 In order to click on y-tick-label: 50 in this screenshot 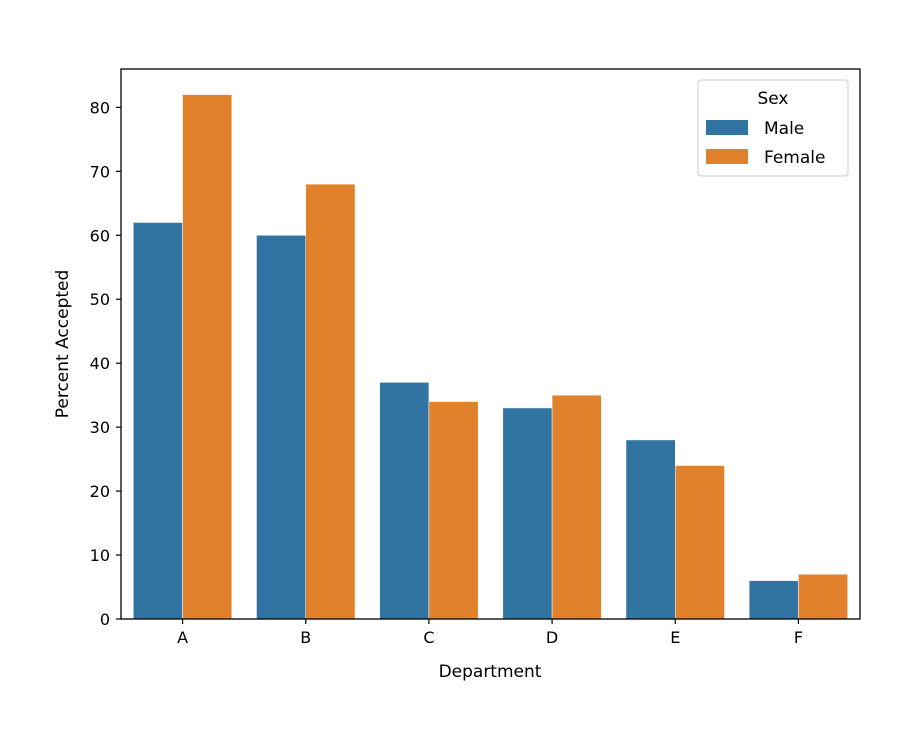, I will do `click(100, 299)`.